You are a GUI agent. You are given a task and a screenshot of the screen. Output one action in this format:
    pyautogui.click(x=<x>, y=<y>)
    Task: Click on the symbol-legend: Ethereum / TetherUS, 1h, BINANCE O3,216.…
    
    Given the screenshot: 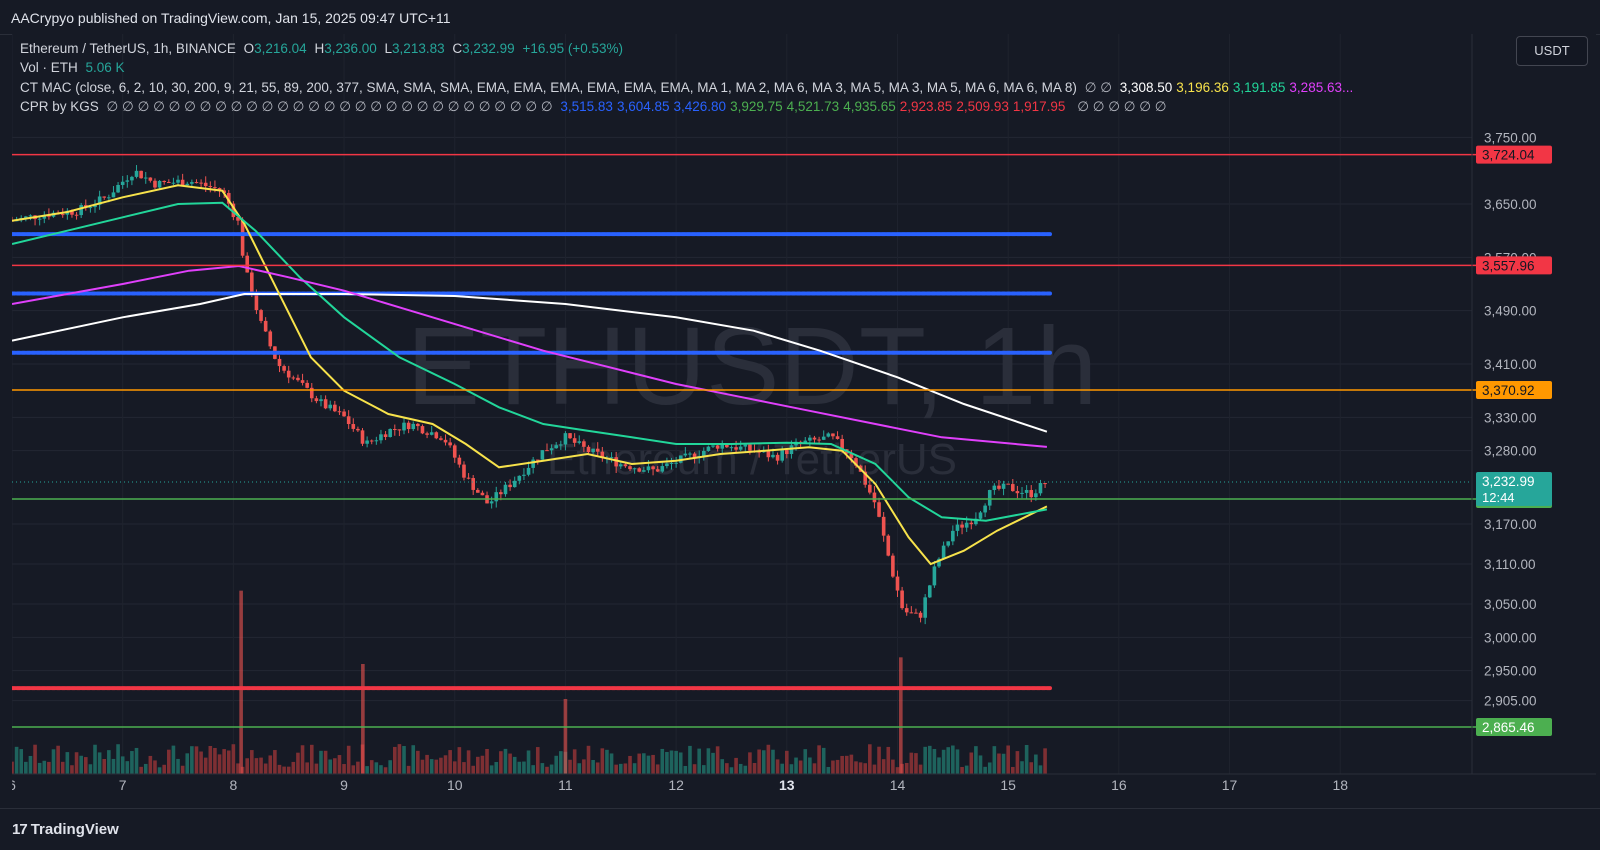 What is the action you would take?
    pyautogui.click(x=323, y=48)
    